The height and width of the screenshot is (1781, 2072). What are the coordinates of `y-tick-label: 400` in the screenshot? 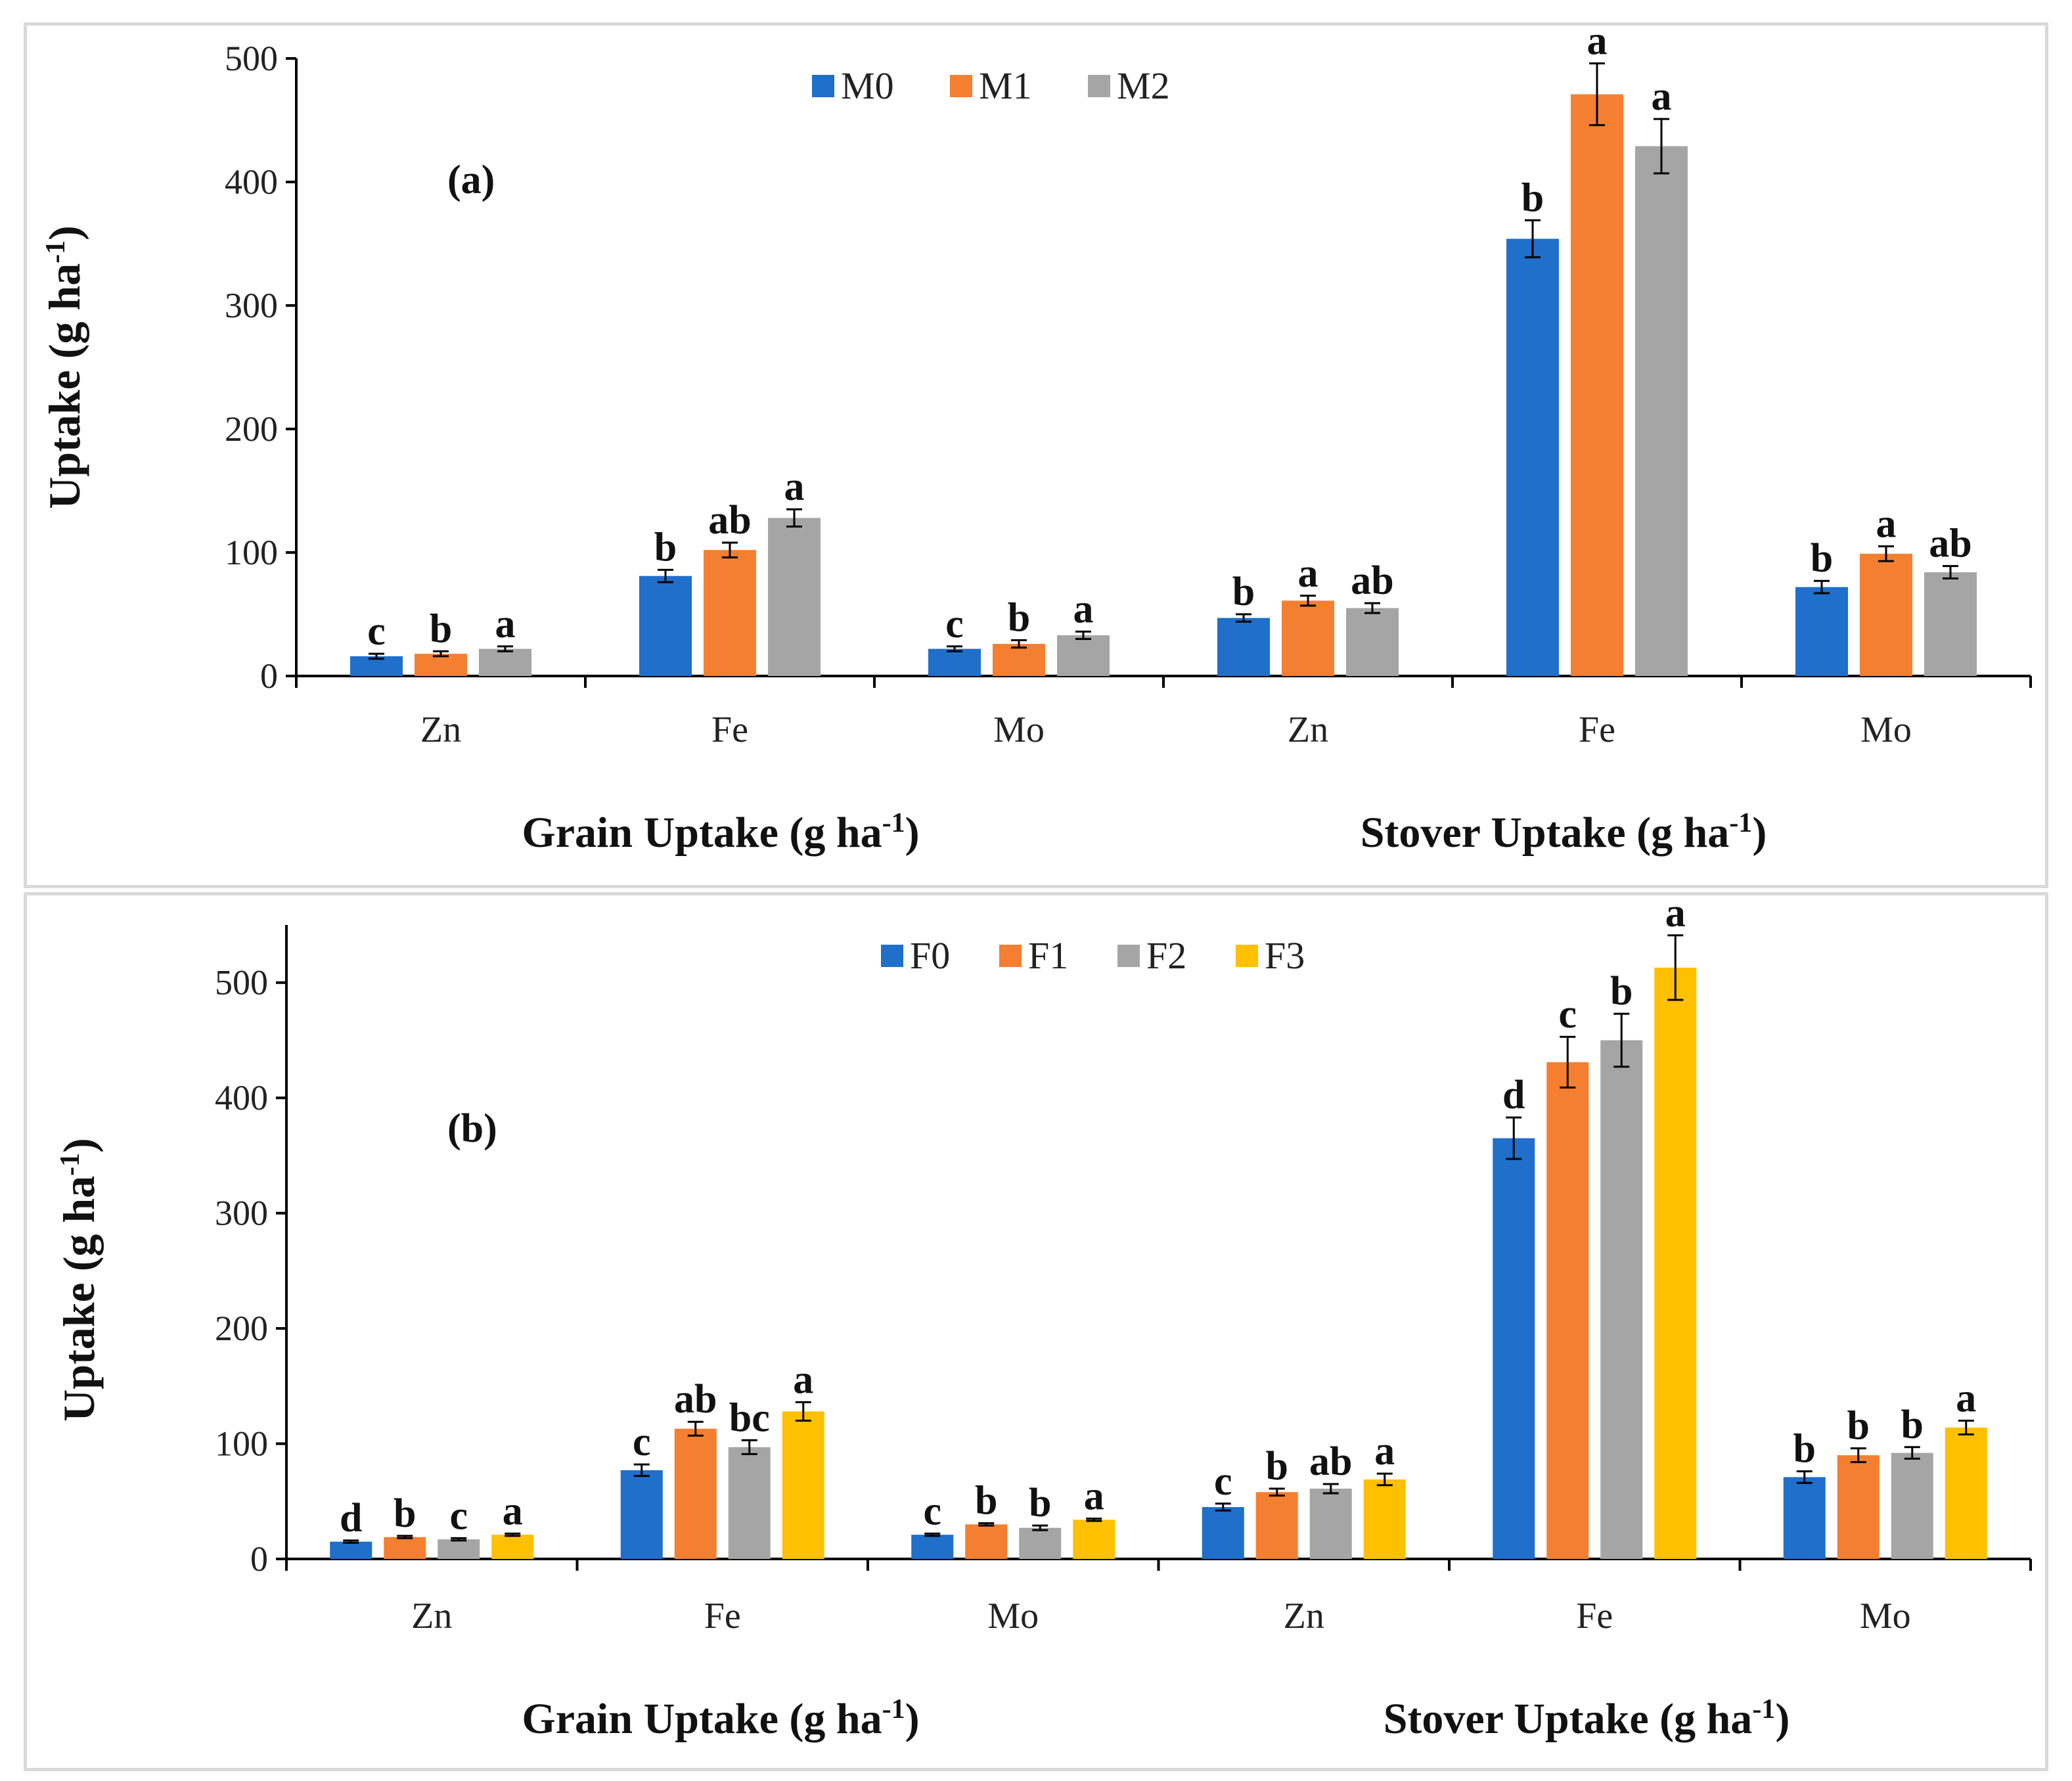 It's located at (251, 182).